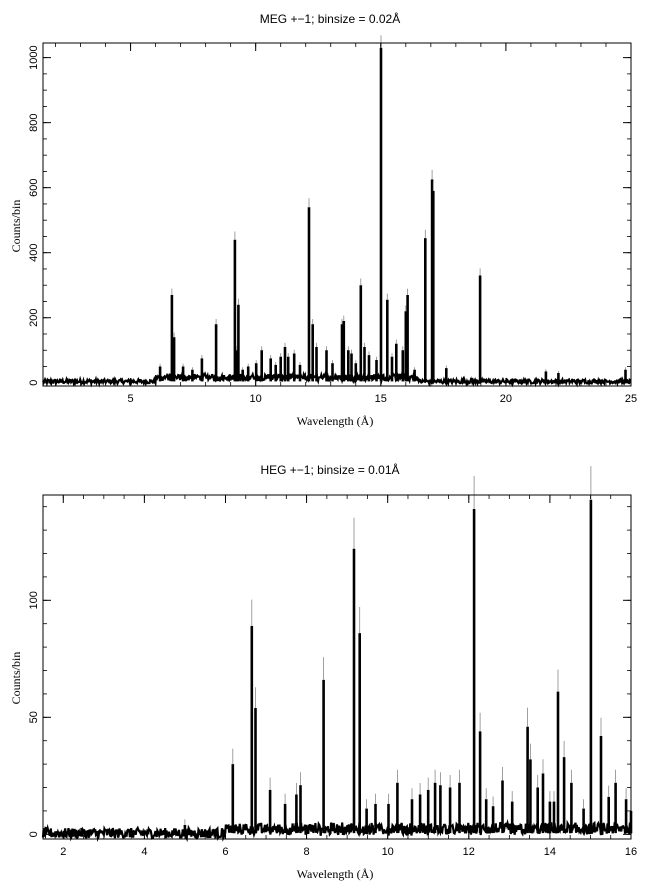  I want to click on meg-xtick-label-4: 25, so click(631, 399).